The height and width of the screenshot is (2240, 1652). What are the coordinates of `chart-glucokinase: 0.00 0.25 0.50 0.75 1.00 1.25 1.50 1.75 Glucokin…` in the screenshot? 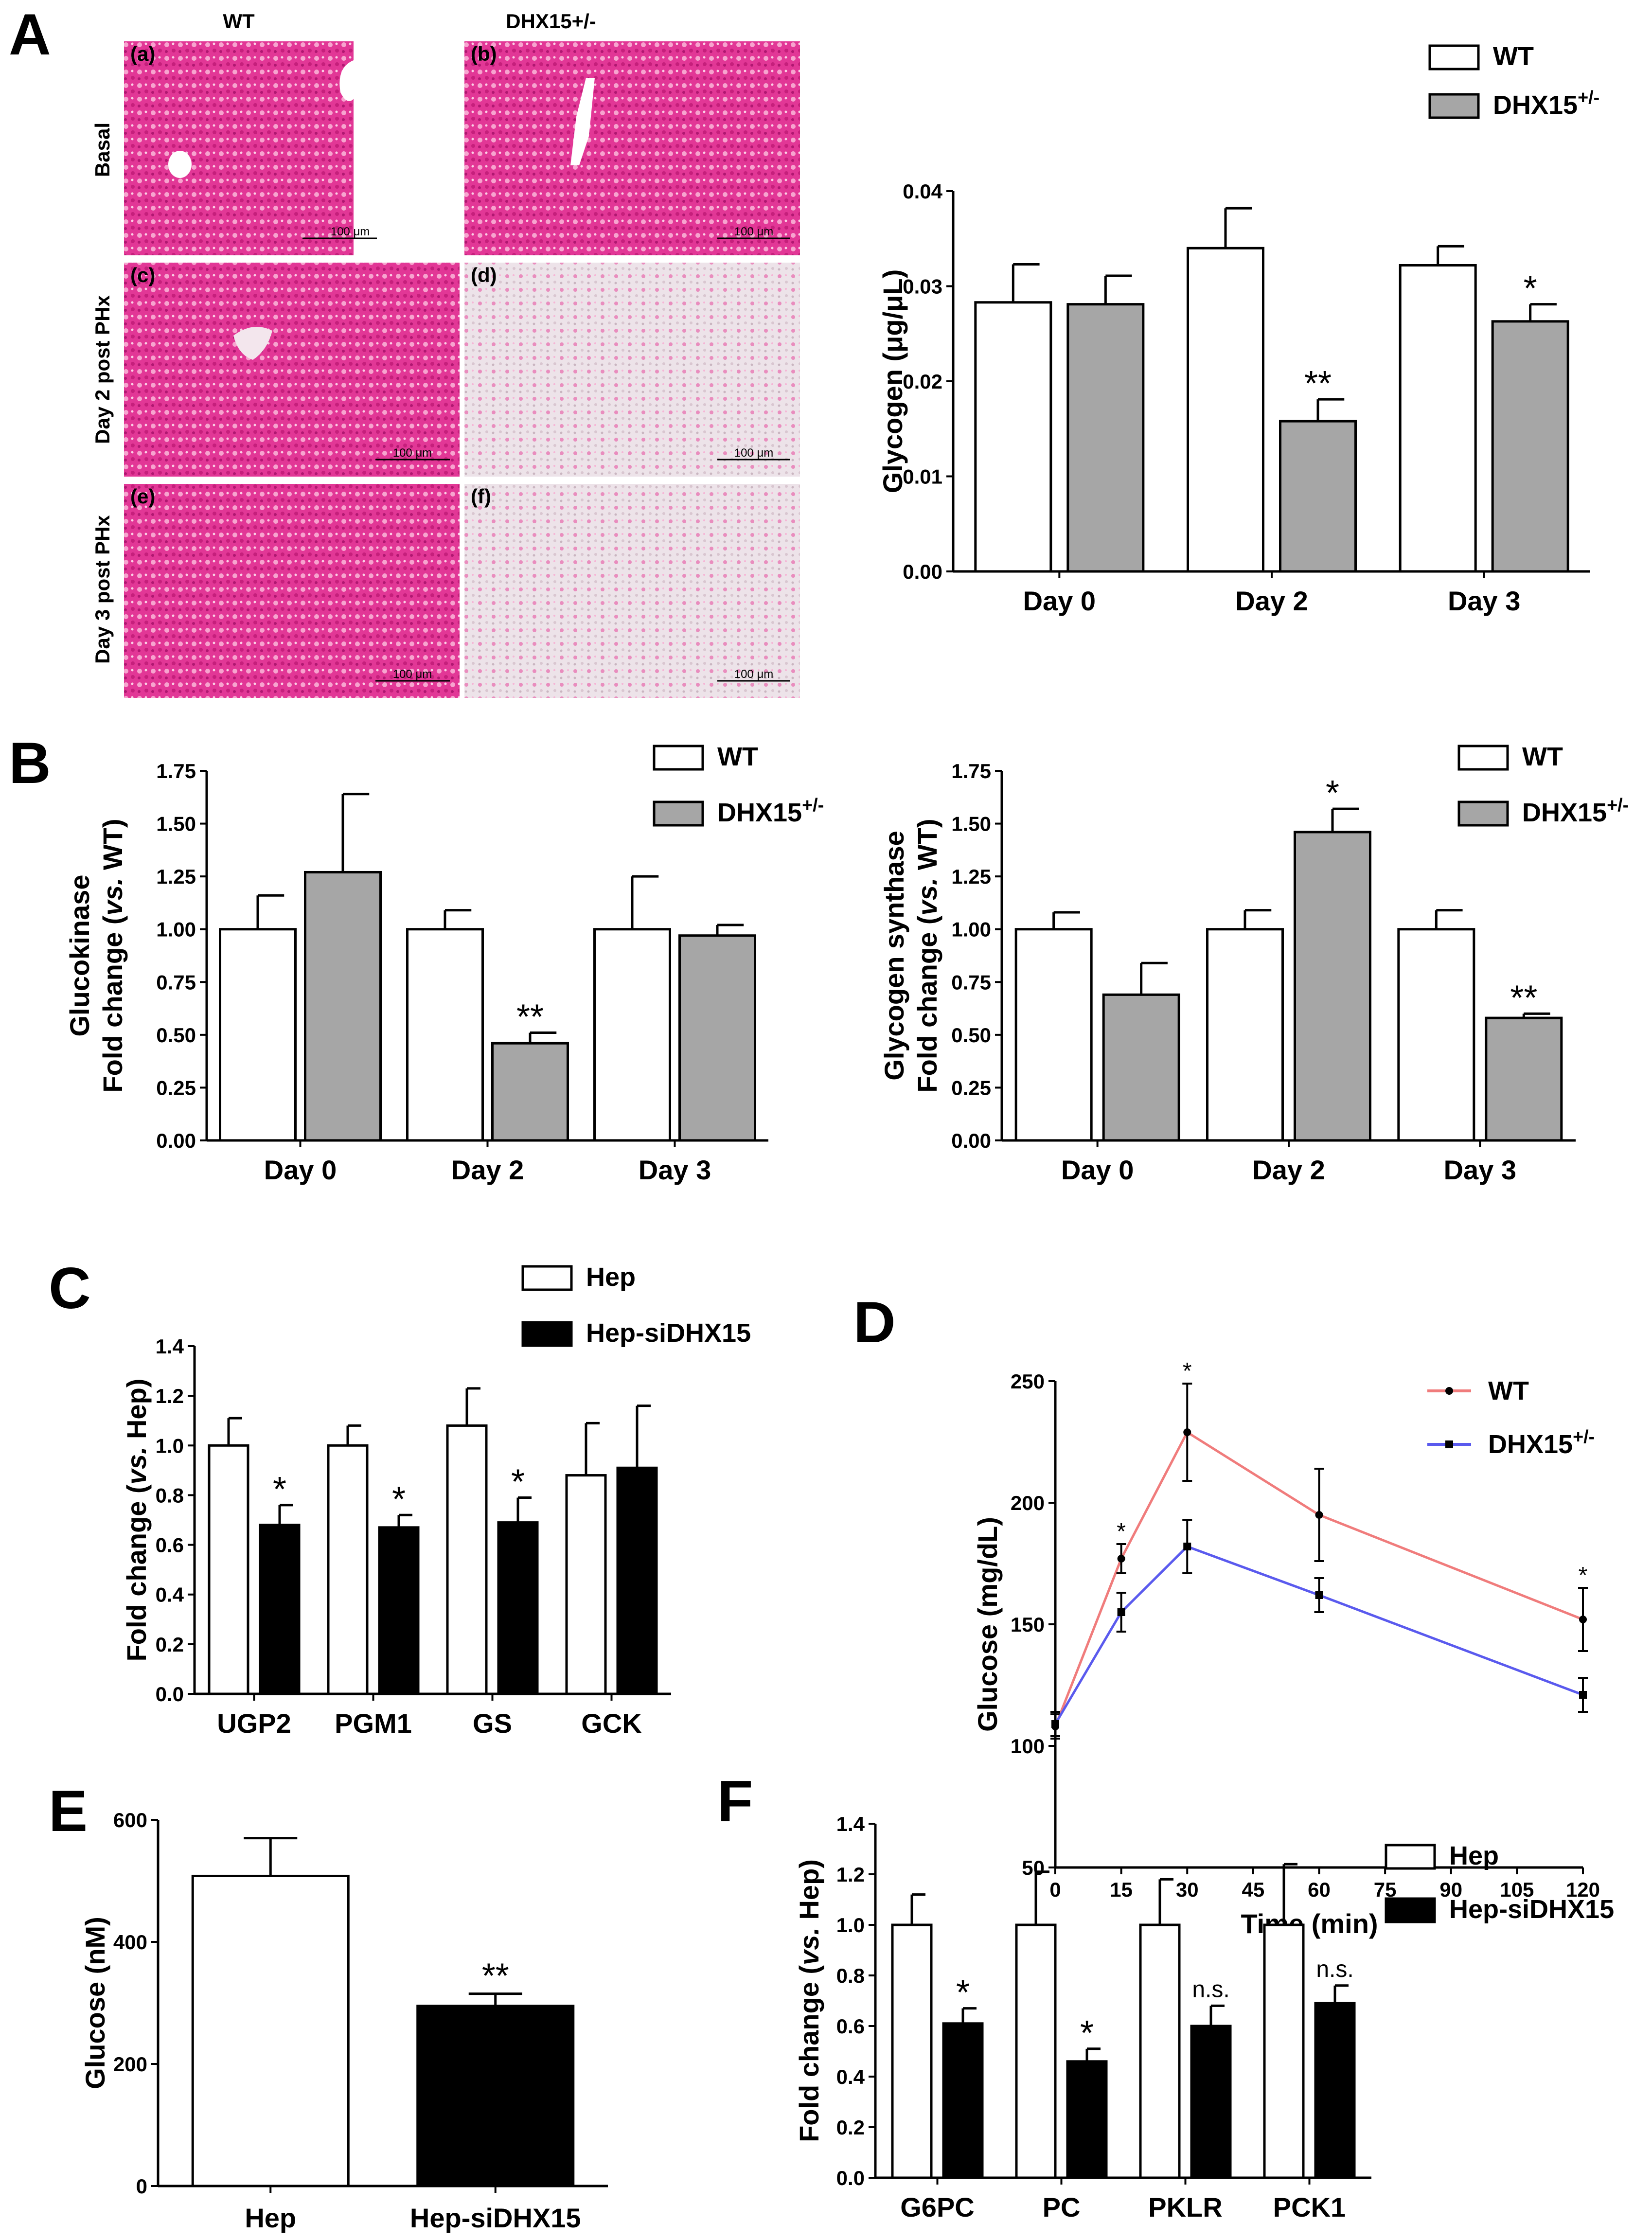 It's located at (444, 963).